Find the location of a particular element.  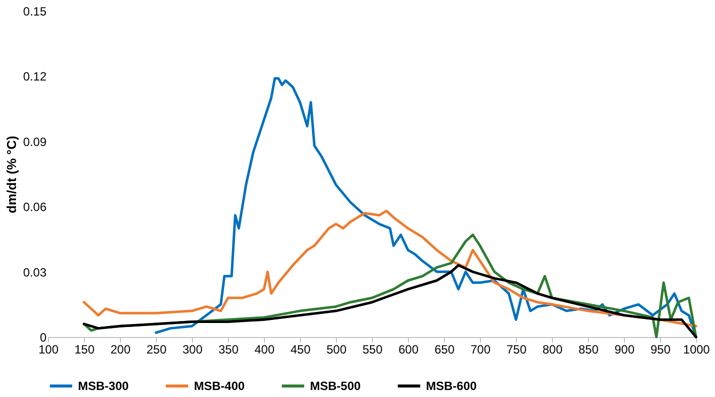

legend-label: MSB-500 is located at coordinates (336, 386).